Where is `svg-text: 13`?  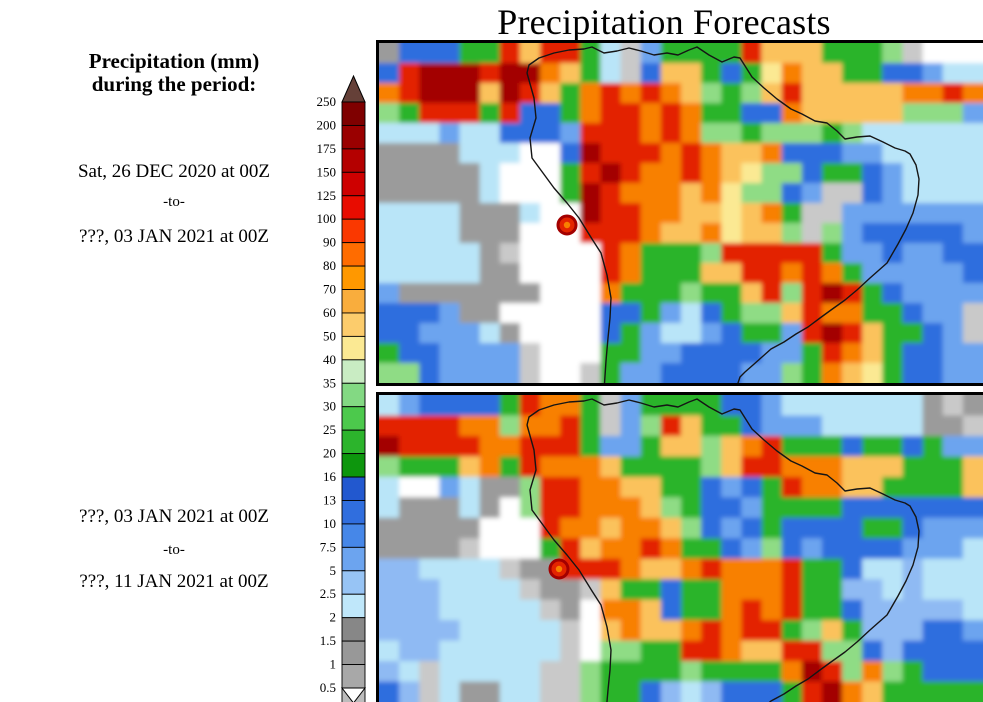
svg-text: 13 is located at coordinates (329, 499).